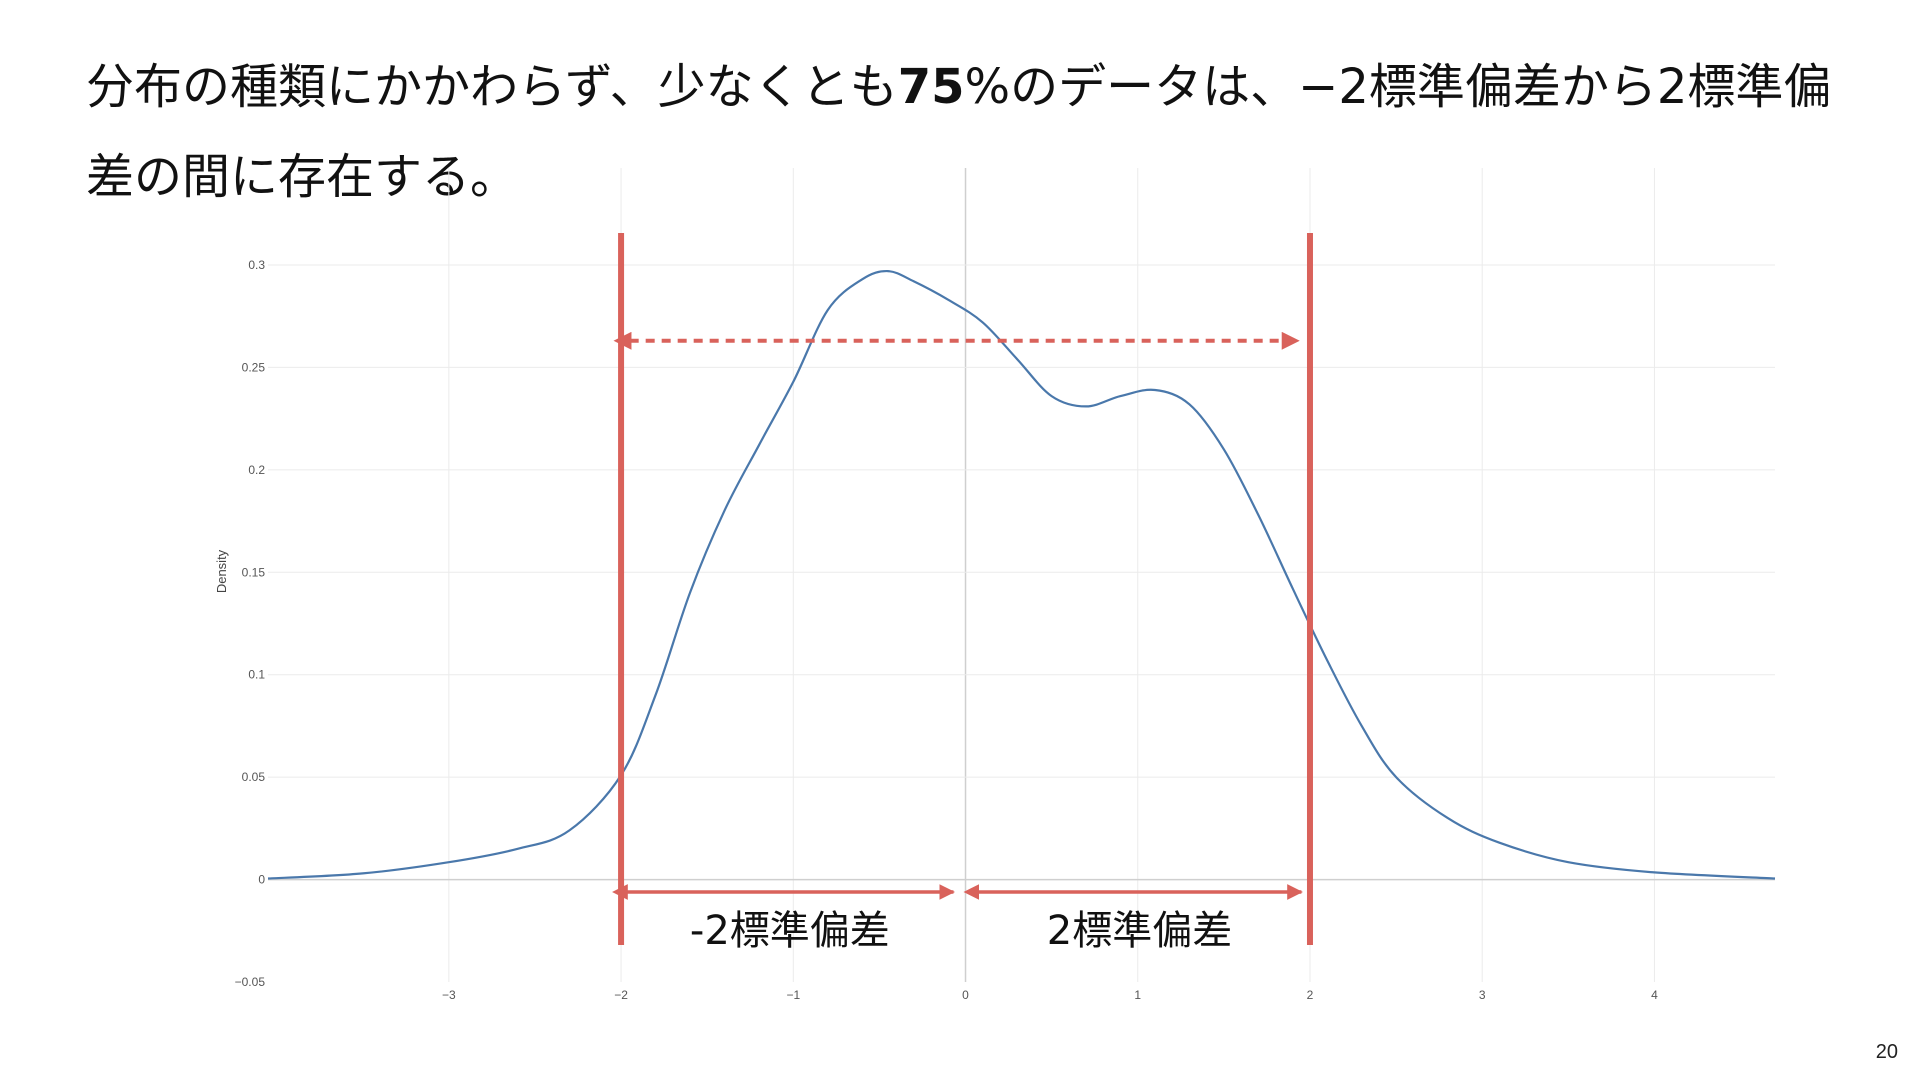 The width and height of the screenshot is (1920, 1080). Describe the element at coordinates (790, 931) in the screenshot. I see `minus-2sd-label: -2標準偏差` at that location.